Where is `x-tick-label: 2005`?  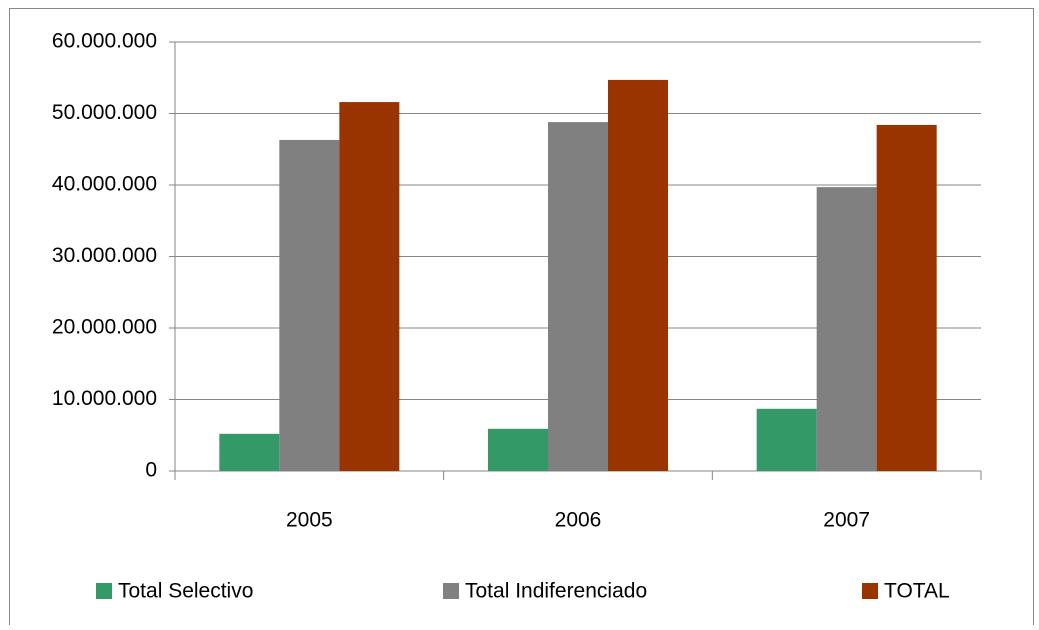 x-tick-label: 2005 is located at coordinates (309, 520).